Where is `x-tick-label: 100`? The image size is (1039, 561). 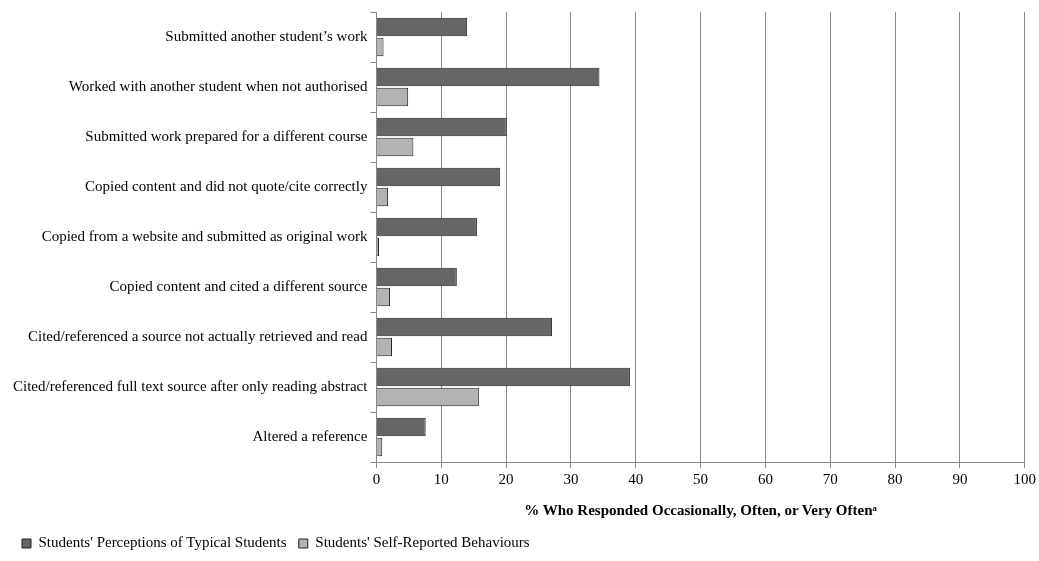 x-tick-label: 100 is located at coordinates (1024, 478).